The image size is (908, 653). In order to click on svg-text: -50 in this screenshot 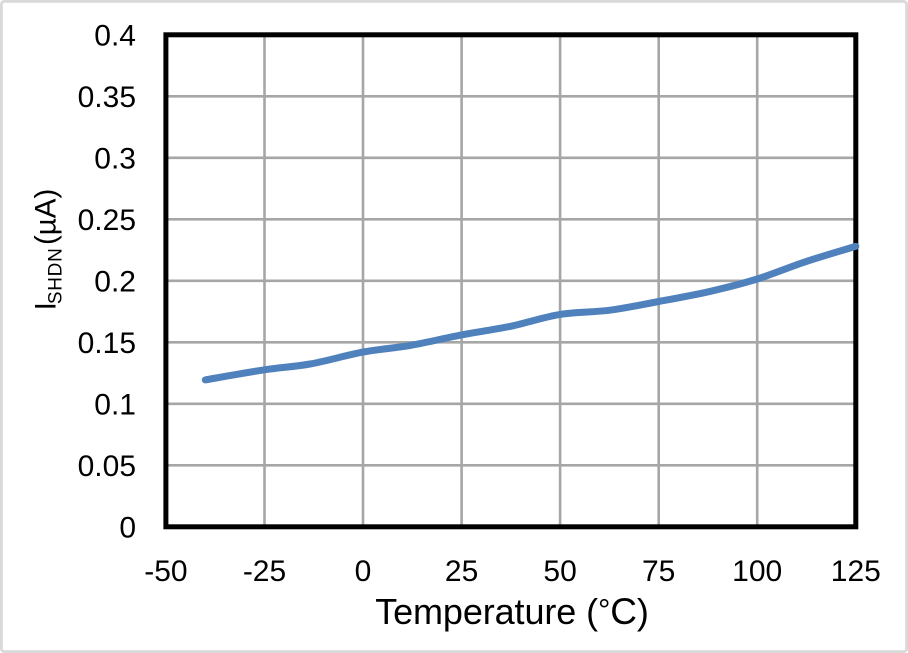, I will do `click(165, 571)`.